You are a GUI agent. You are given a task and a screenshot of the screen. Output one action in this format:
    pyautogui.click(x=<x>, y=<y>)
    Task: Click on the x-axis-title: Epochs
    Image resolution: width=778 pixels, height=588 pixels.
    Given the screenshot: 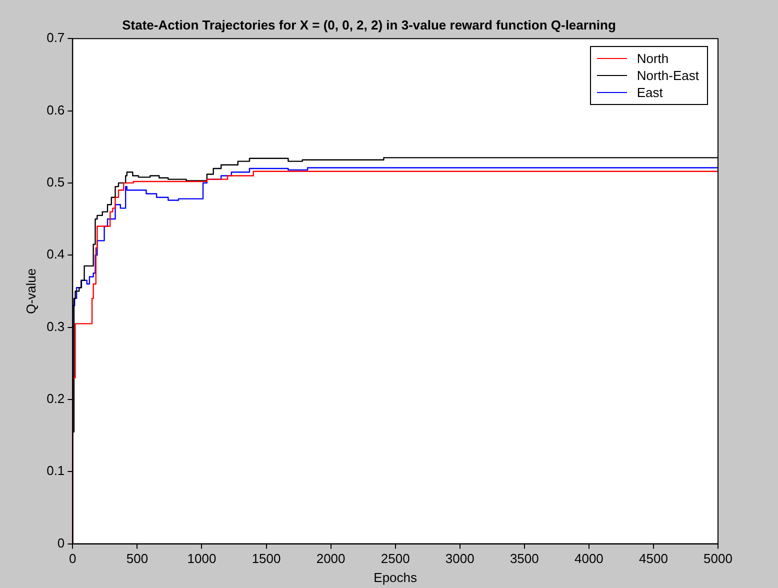 What is the action you would take?
    pyautogui.click(x=396, y=577)
    